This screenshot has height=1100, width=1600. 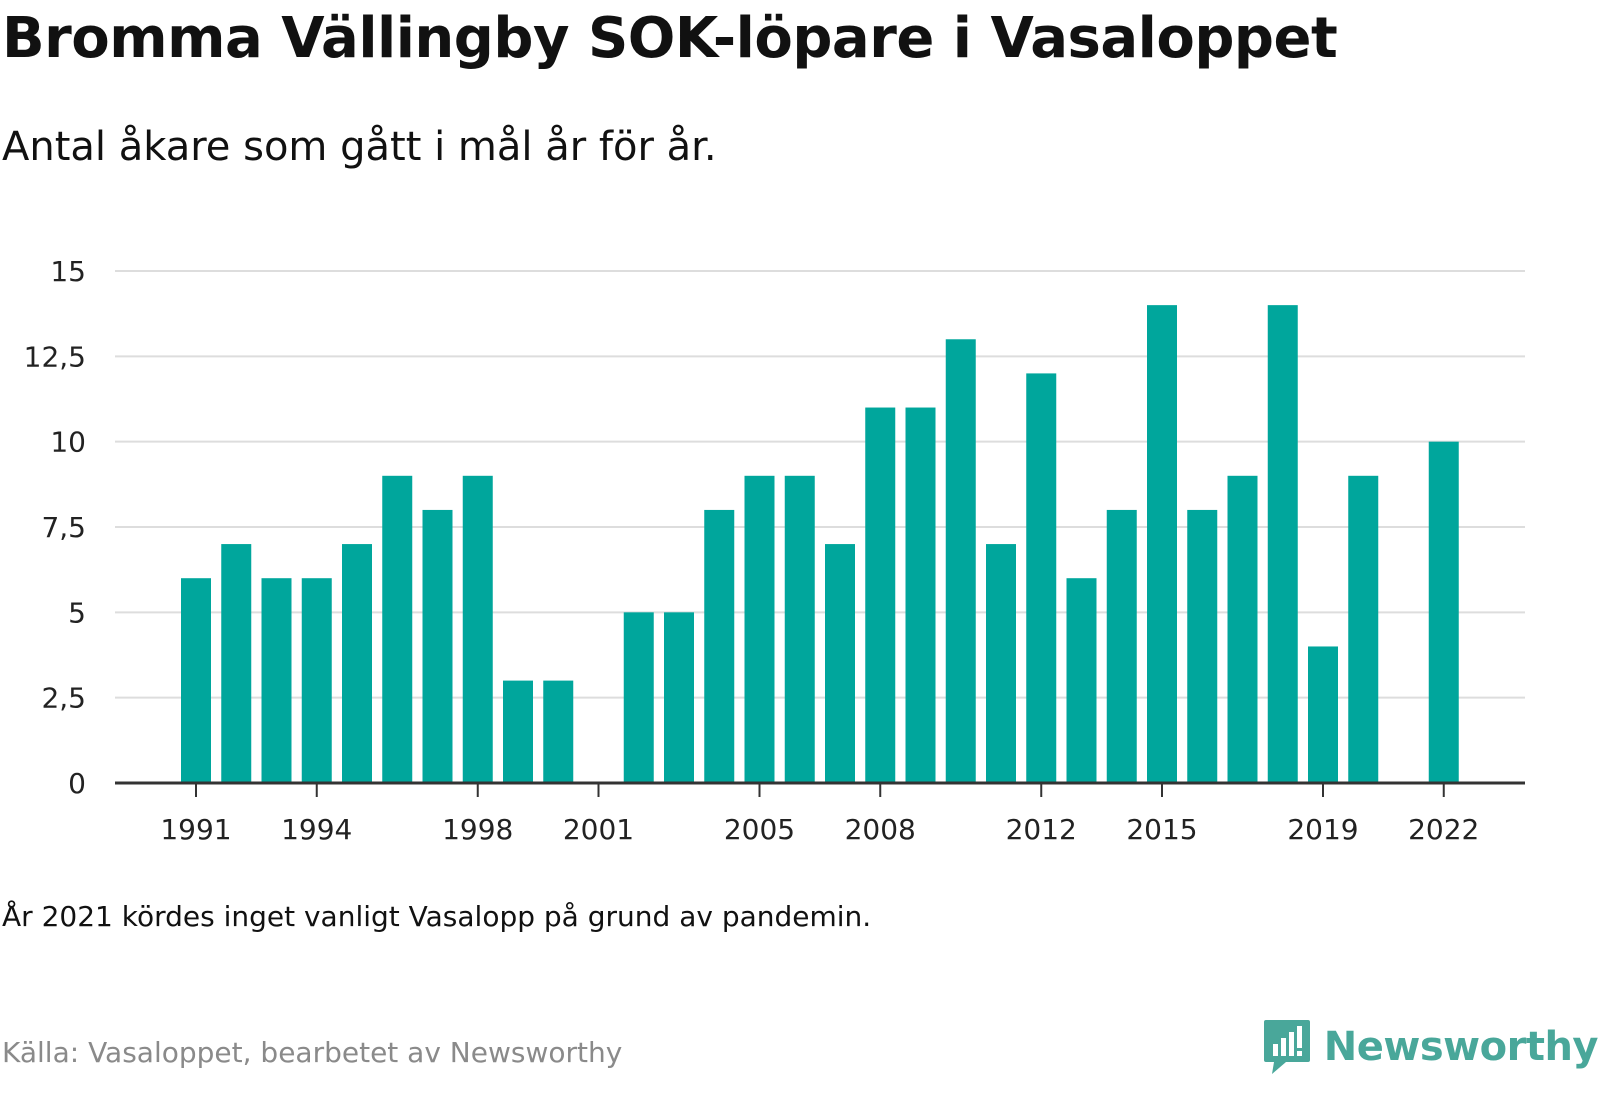 I want to click on bar-2008, so click(x=880, y=595).